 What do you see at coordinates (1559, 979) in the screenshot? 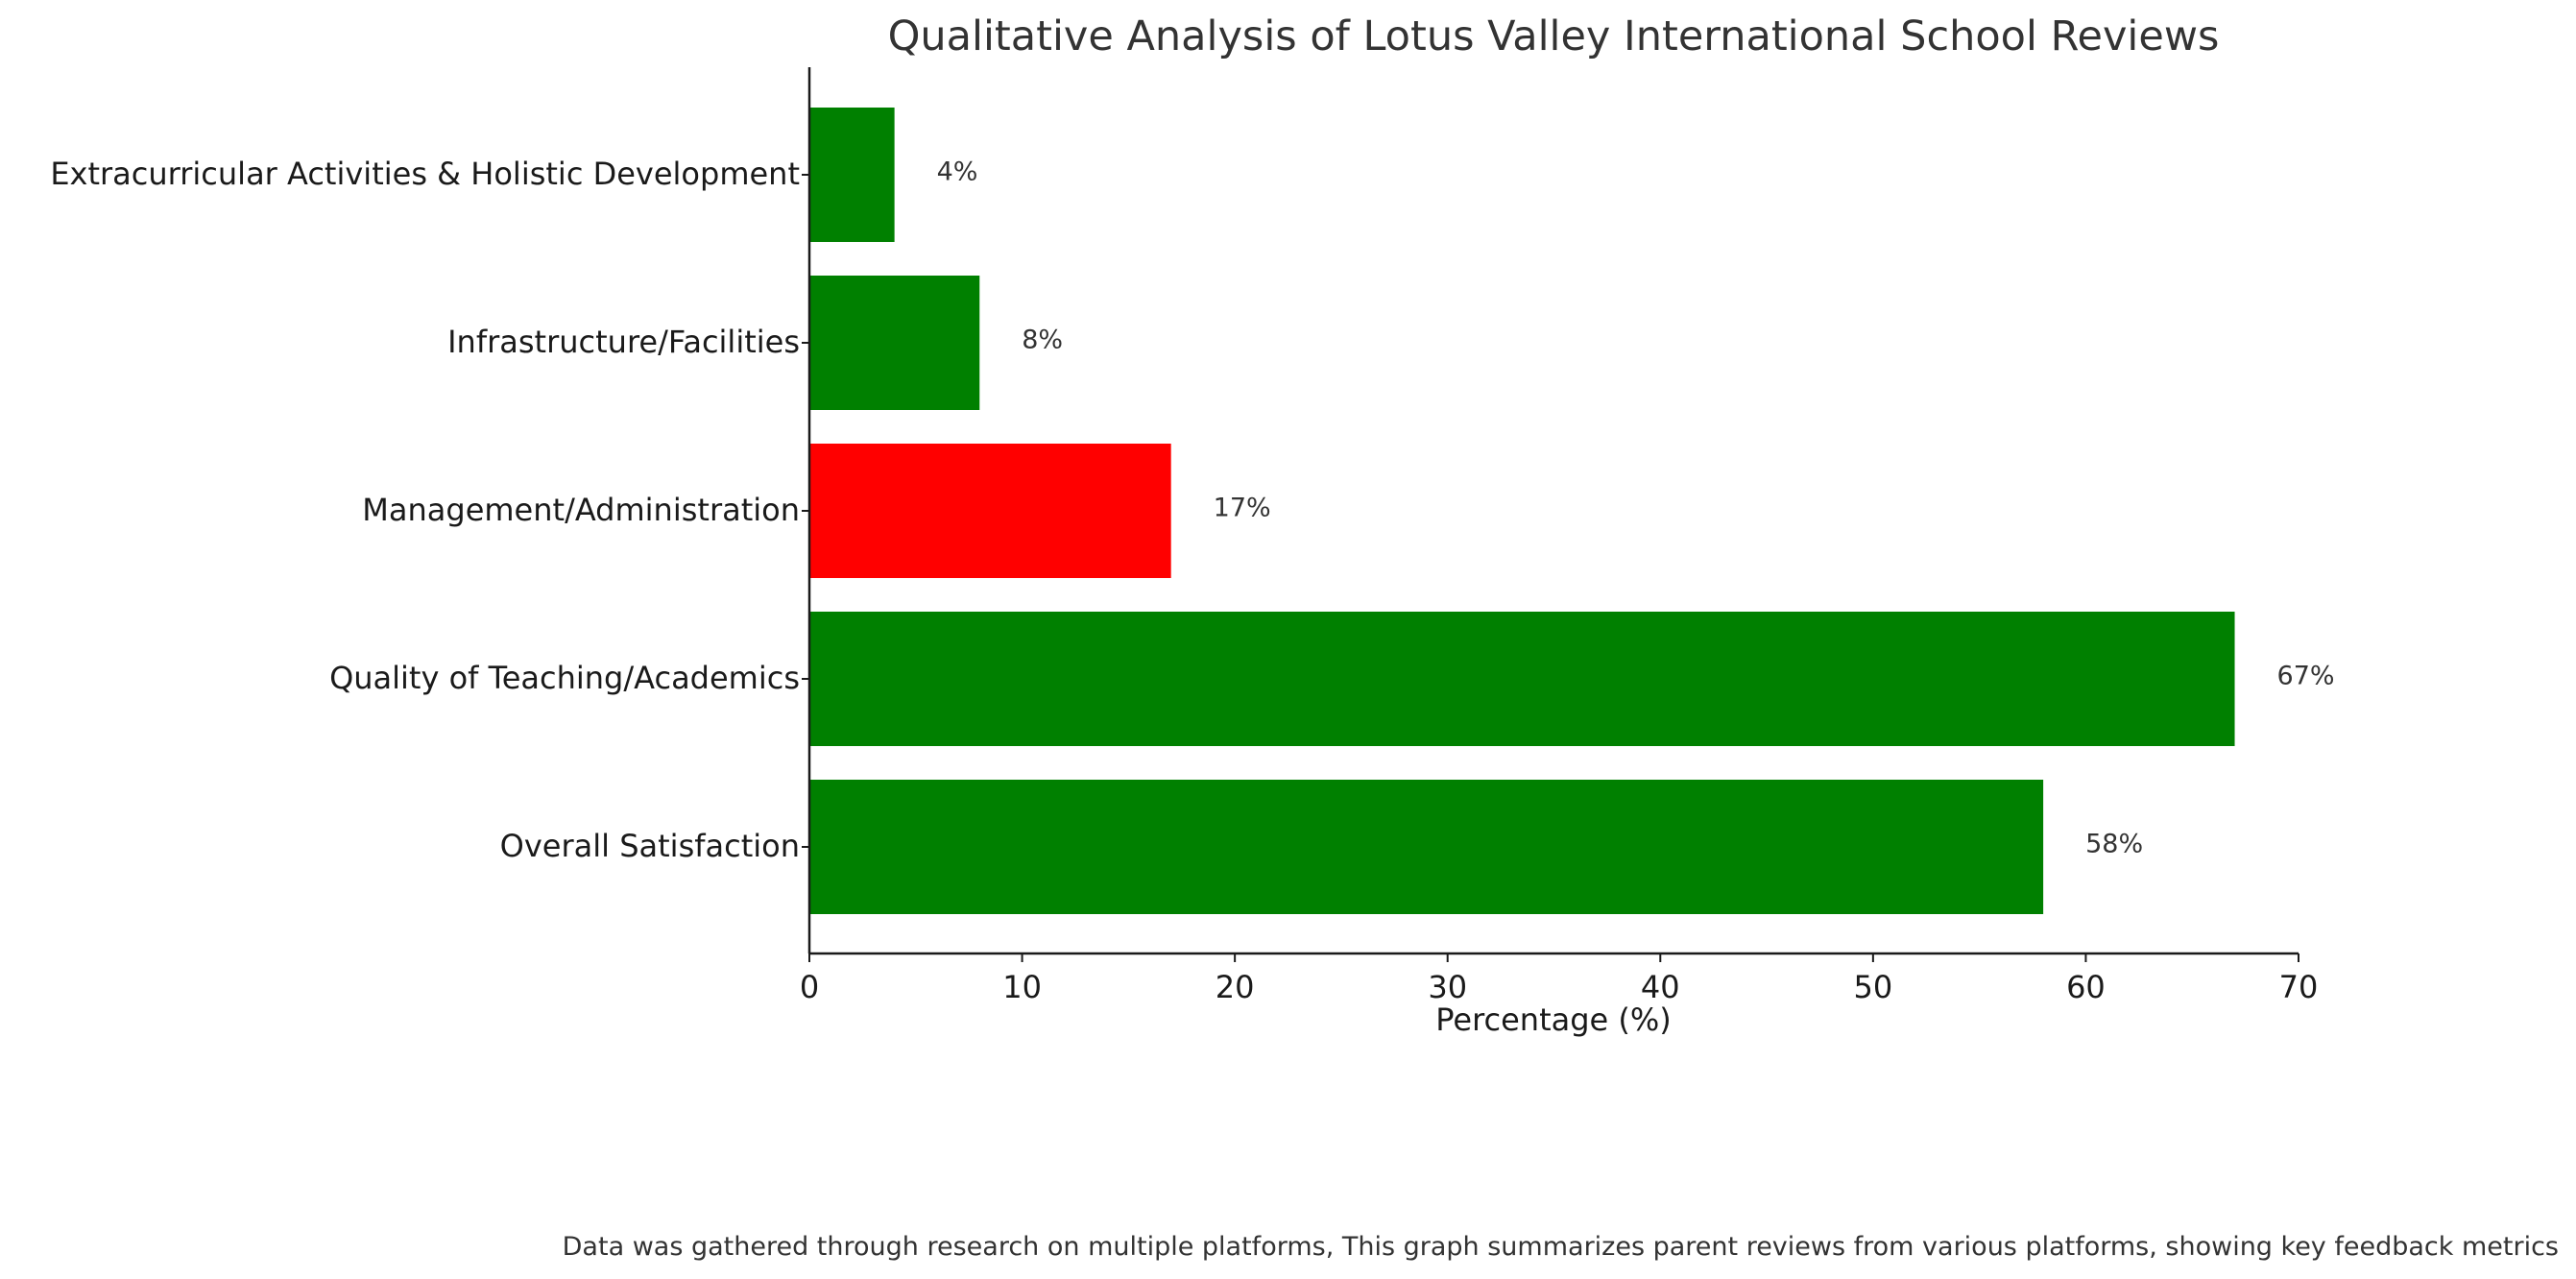
I see `x-axis-ticks: 0 10 20 30 40 50 60 70` at bounding box center [1559, 979].